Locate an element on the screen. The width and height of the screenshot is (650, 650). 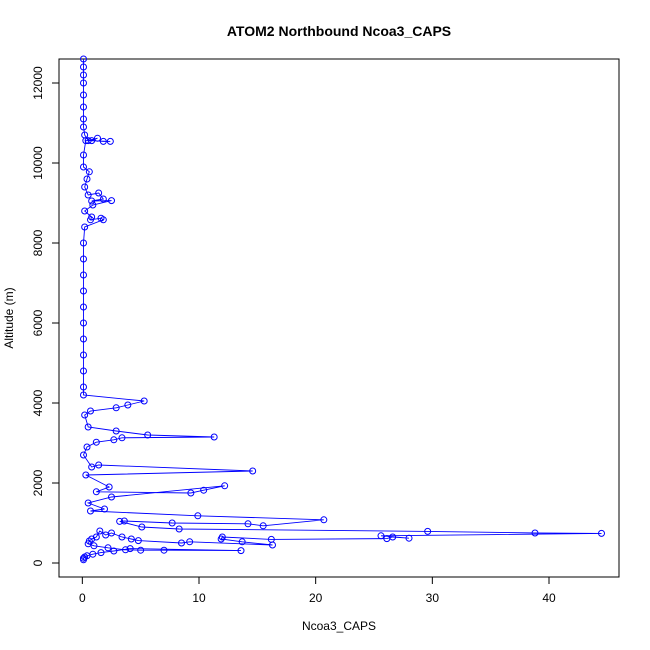
x-tick-label: 10 is located at coordinates (199, 598).